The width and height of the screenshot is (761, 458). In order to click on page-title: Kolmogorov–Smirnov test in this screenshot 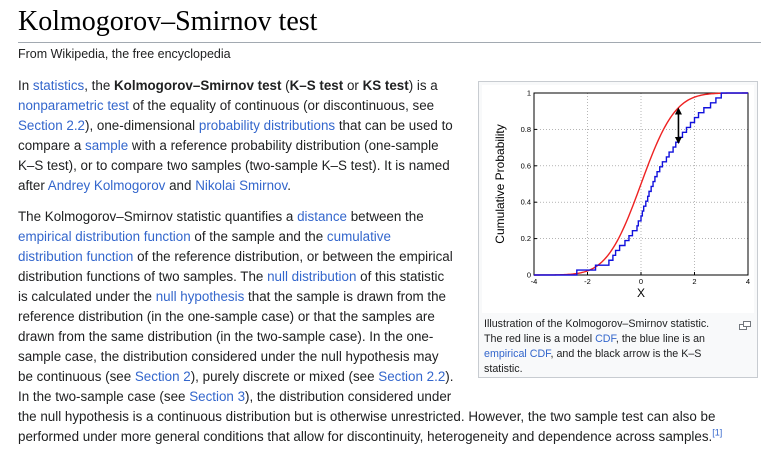, I will do `click(168, 21)`.